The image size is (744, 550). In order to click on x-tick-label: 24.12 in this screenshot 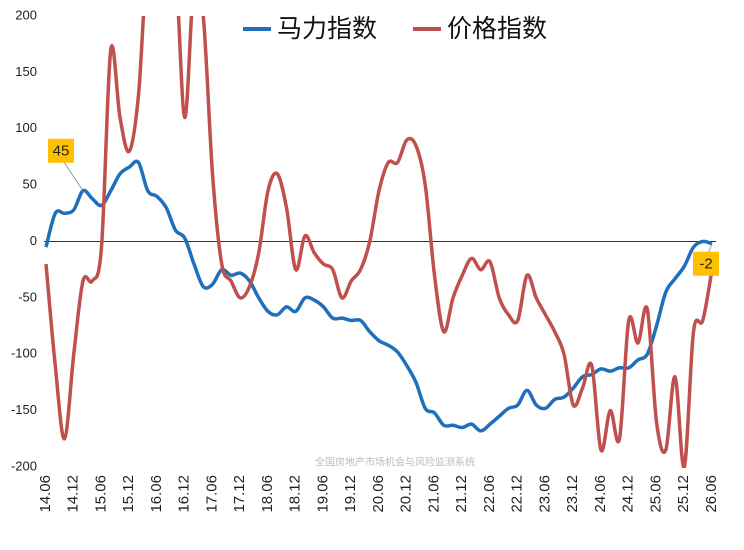, I will do `click(628, 494)`.